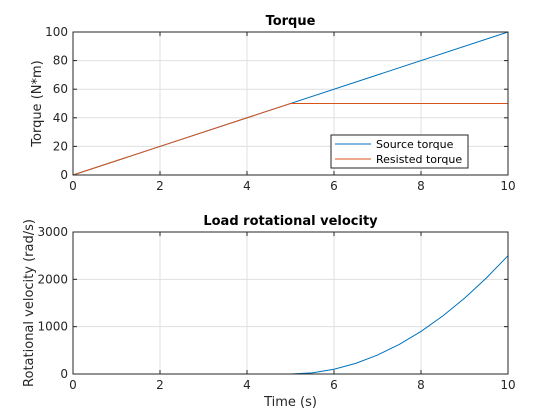 This screenshot has height=420, width=560. Describe the element at coordinates (37, 103) in the screenshot. I see `y-axis-label: Torque (N*m)` at that location.